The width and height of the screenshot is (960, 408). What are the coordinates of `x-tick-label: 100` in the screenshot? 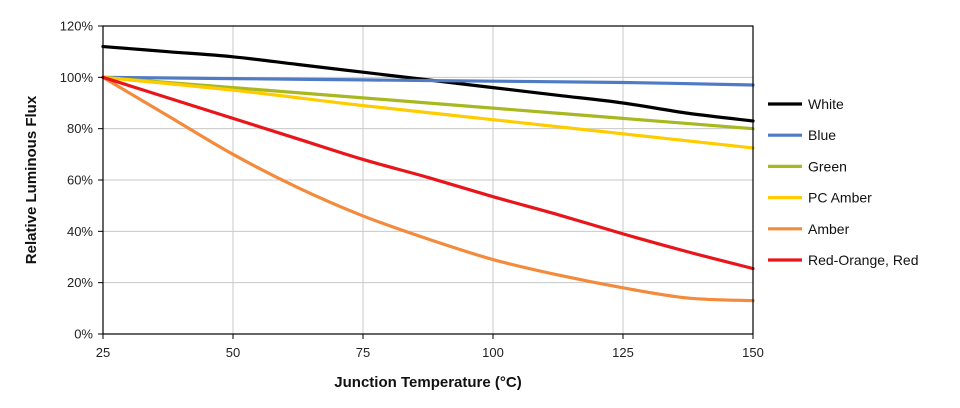 It's located at (493, 352).